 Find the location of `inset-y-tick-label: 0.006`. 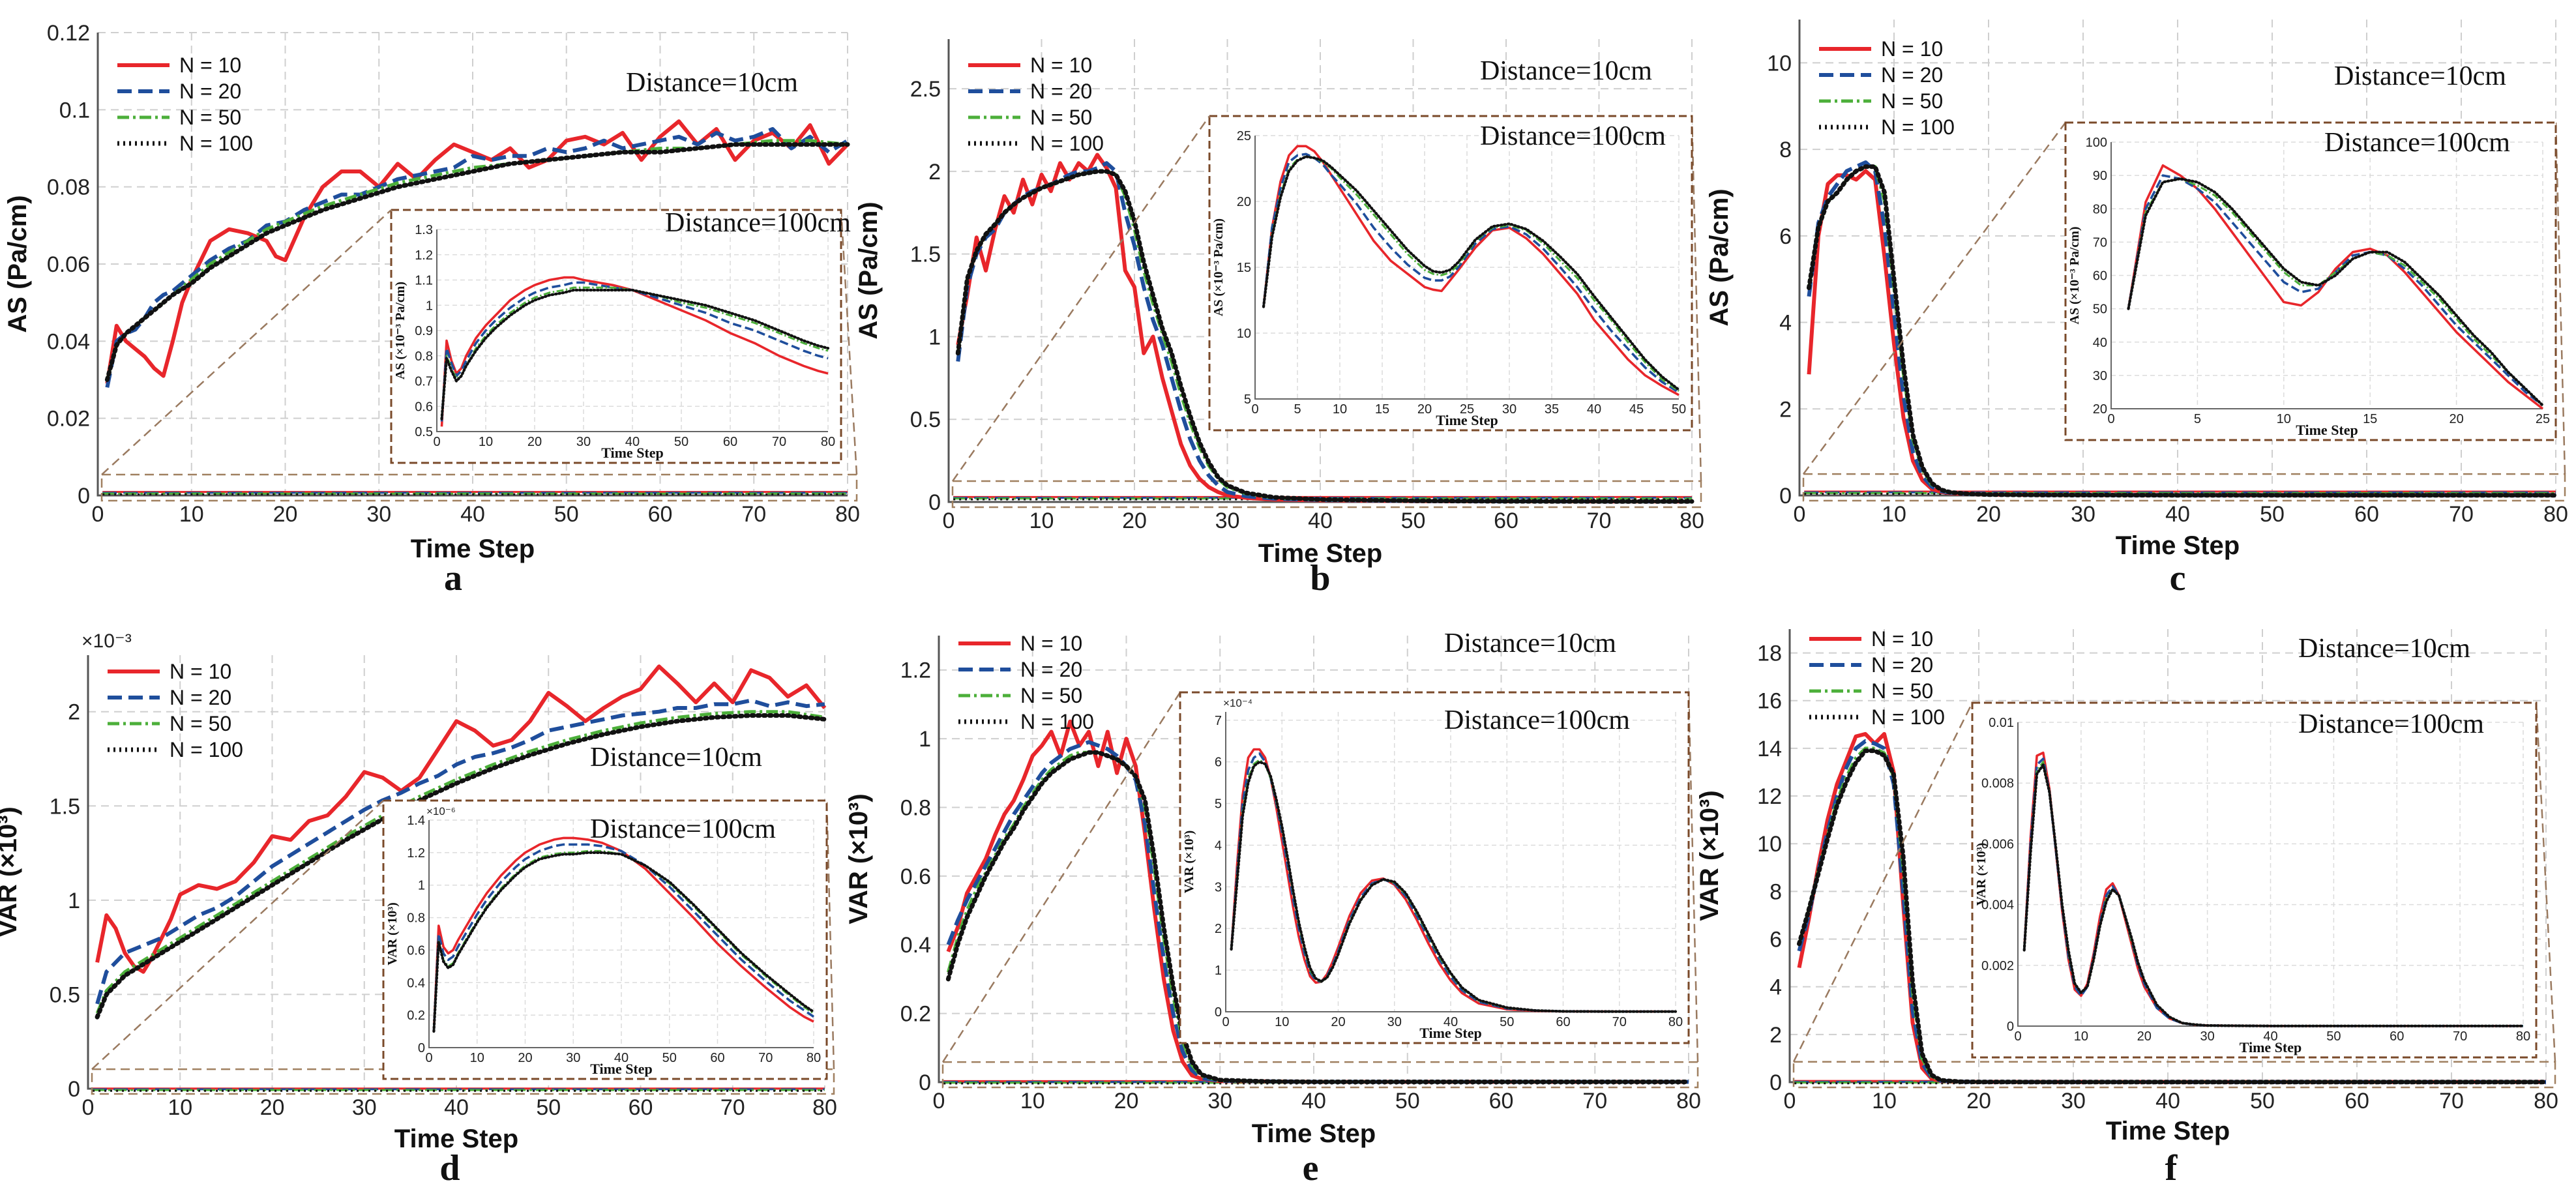

inset-y-tick-label: 0.006 is located at coordinates (1997, 844).